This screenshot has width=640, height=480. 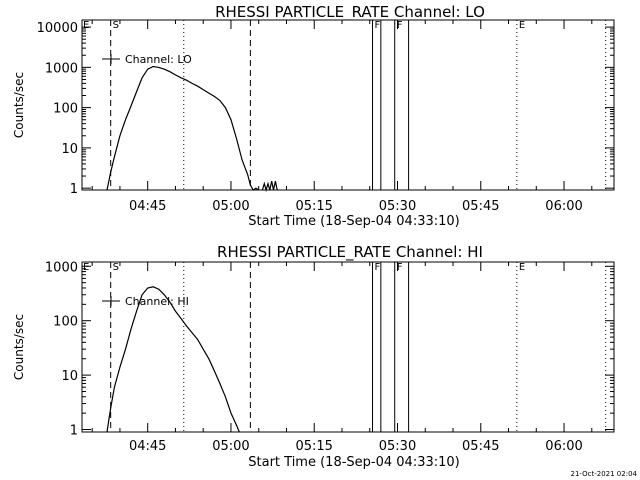 What do you see at coordinates (157, 301) in the screenshot?
I see `legend-label: Channel: HI` at bounding box center [157, 301].